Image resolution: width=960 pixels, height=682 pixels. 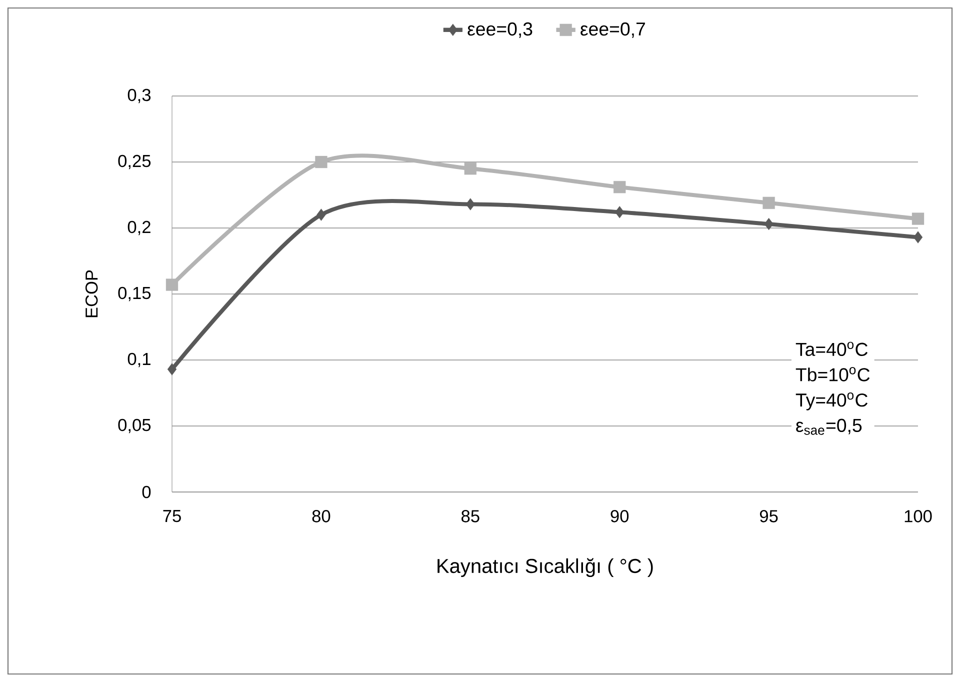 What do you see at coordinates (612, 30) in the screenshot?
I see `legend-label: εee=0,7` at bounding box center [612, 30].